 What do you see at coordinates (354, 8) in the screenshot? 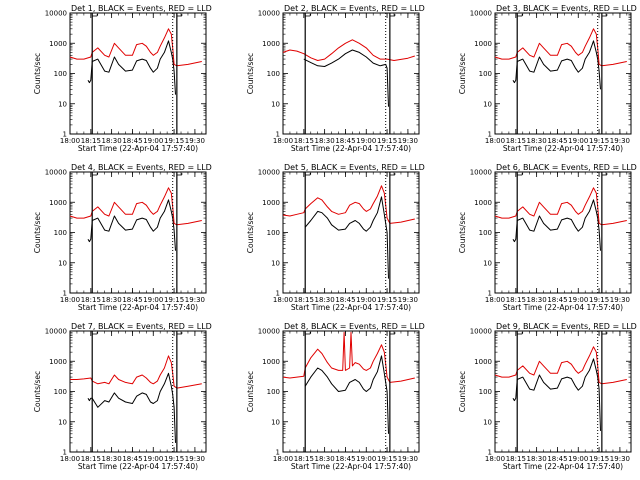
I see `panel-title: Det 2, BLACK = Events, RED = LLD` at bounding box center [354, 8].